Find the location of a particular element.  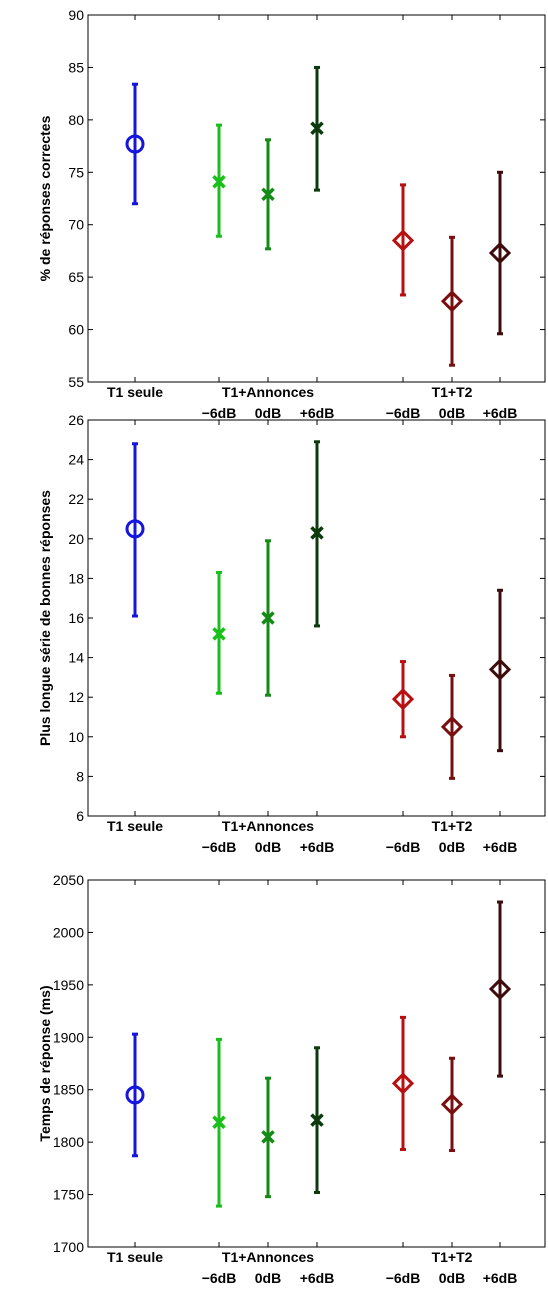

y-tick-label: 24 is located at coordinates (76, 460).